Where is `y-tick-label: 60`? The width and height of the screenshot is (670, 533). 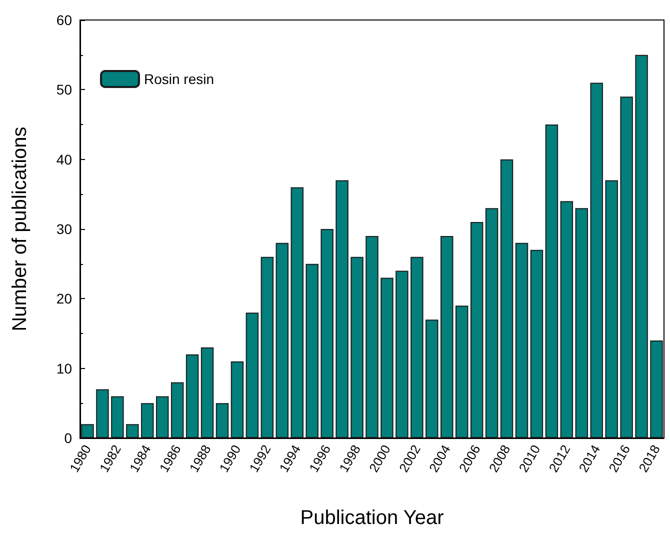
y-tick-label: 60 is located at coordinates (64, 20).